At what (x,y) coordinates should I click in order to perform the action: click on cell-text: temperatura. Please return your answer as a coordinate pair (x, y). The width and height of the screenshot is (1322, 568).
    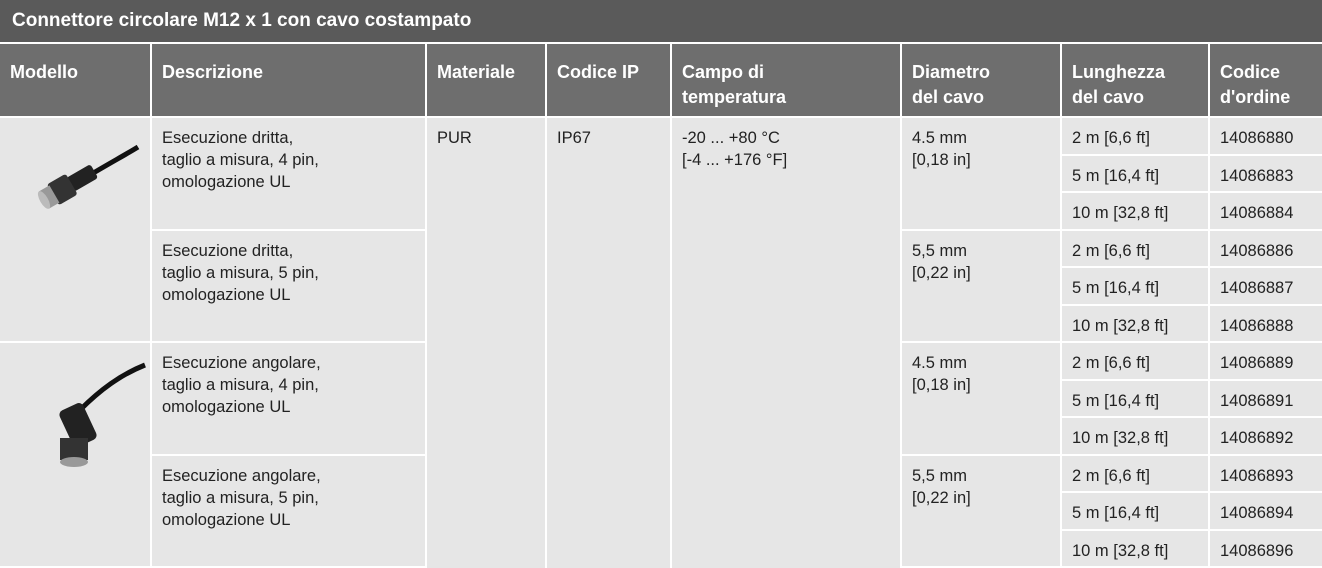
    Looking at the image, I should click on (734, 97).